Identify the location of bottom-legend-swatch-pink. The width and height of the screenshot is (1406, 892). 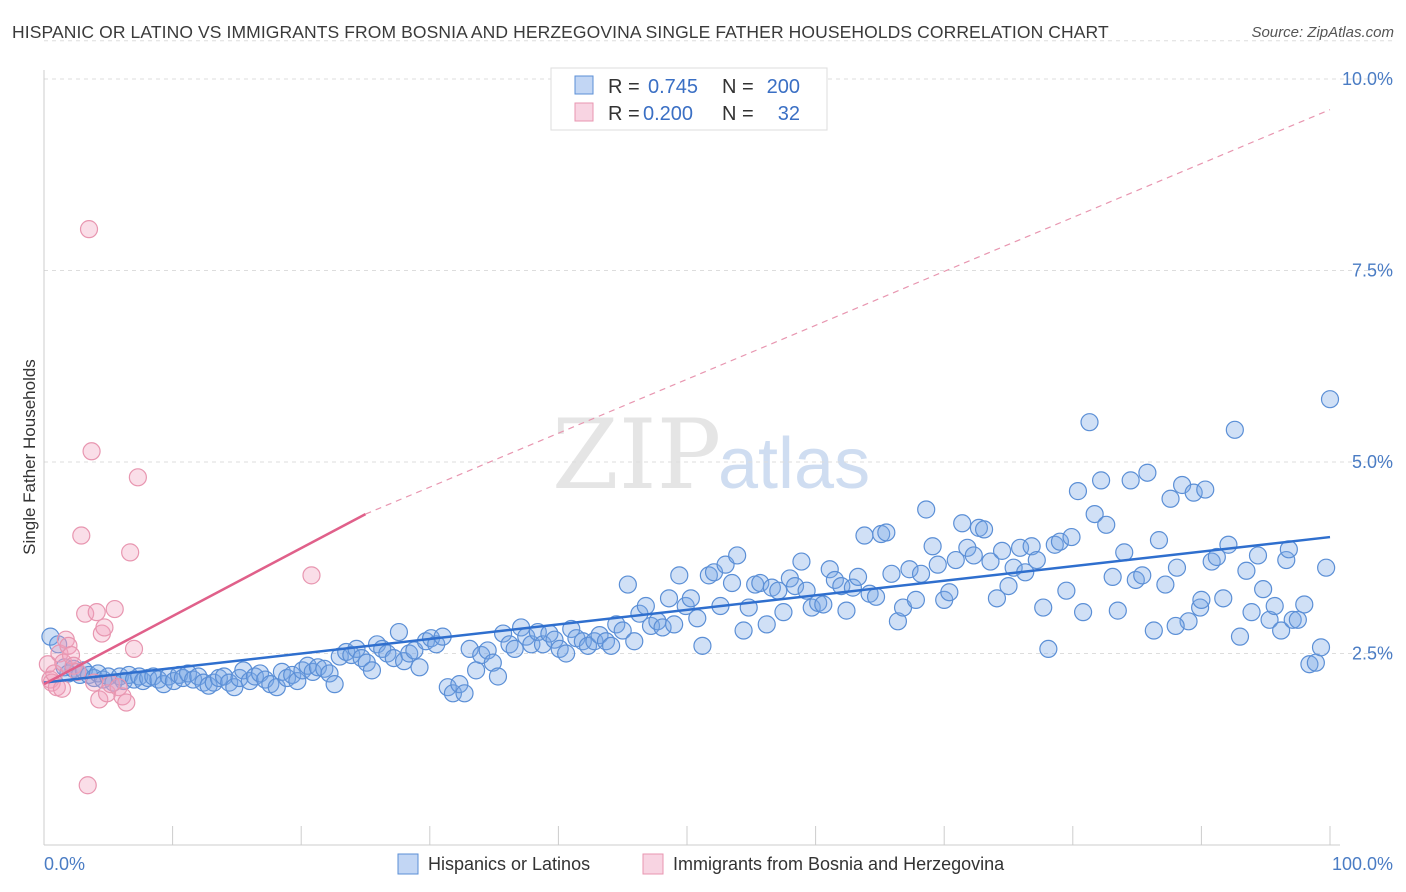
(653, 864).